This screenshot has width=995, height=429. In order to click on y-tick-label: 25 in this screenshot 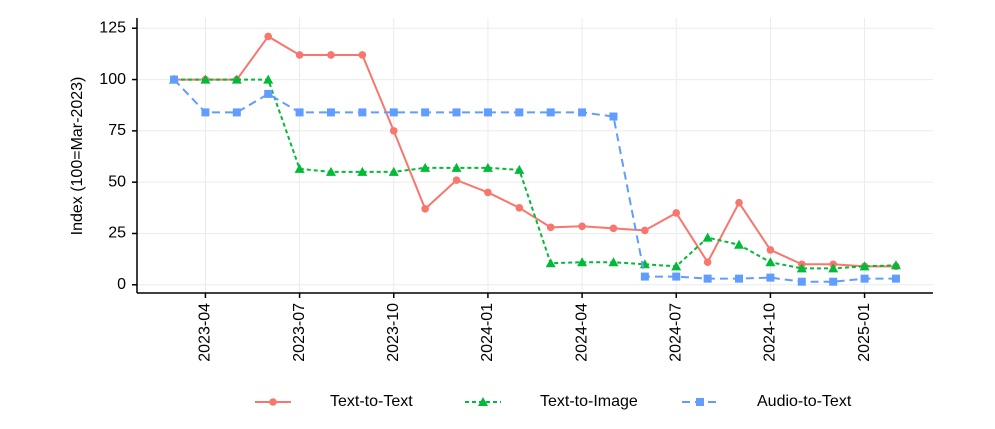, I will do `click(117, 233)`.